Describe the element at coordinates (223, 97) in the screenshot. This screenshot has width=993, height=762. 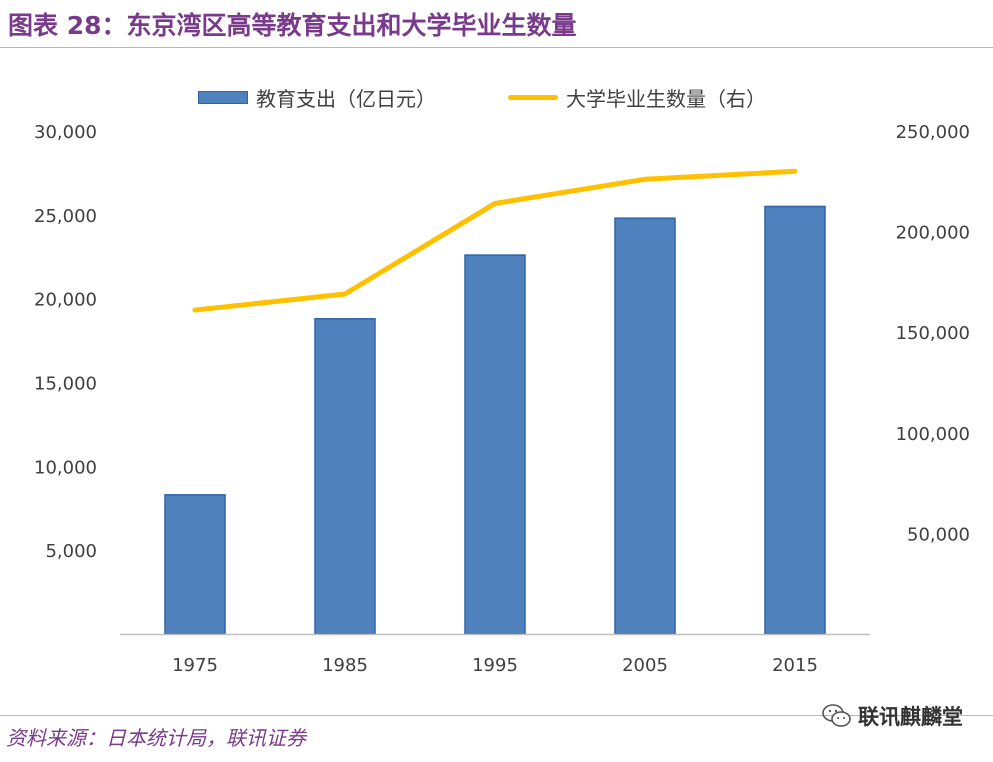
I see `legend-bar-swatch` at that location.